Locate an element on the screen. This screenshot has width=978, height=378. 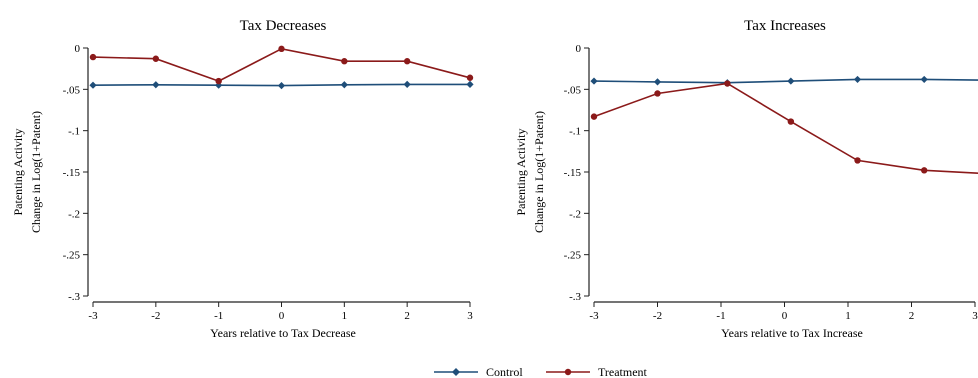
legend-label-treatment: Treatment is located at coordinates (623, 371).